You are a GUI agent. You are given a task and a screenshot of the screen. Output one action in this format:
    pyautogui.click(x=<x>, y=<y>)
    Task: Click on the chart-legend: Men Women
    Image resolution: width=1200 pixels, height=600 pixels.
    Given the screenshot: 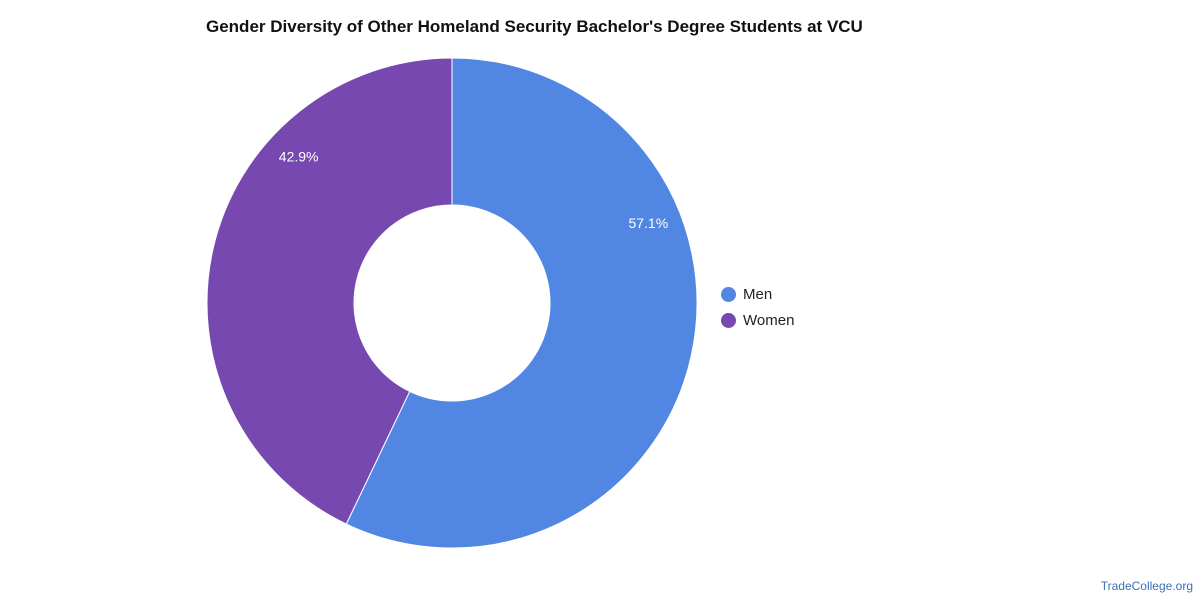 What is the action you would take?
    pyautogui.click(x=757, y=307)
    